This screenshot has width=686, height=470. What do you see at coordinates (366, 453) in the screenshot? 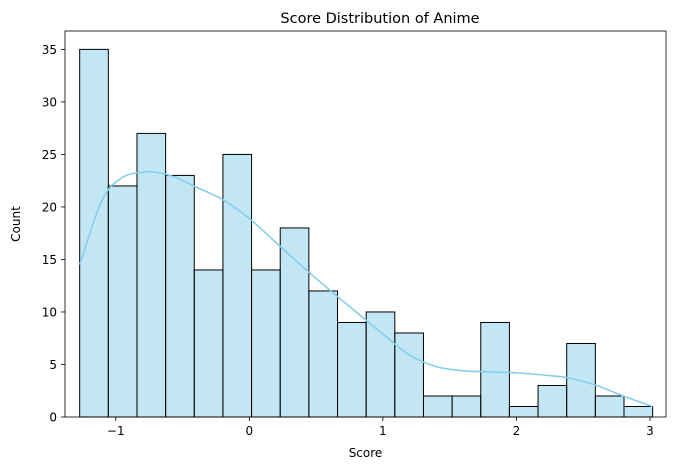
I see `x-axis-label: Score` at bounding box center [366, 453].